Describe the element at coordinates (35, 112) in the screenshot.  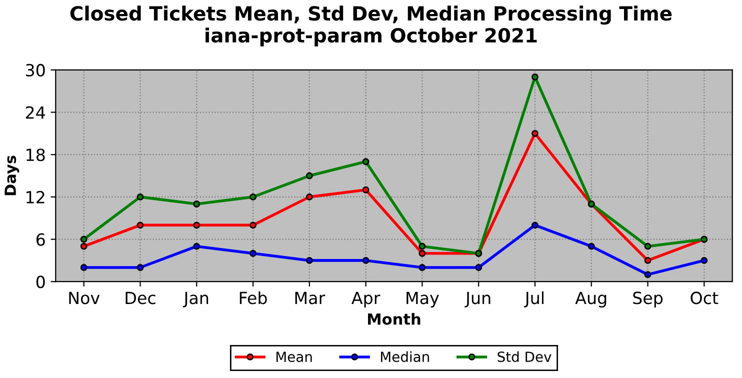
I see `y-tick-label: 24` at that location.